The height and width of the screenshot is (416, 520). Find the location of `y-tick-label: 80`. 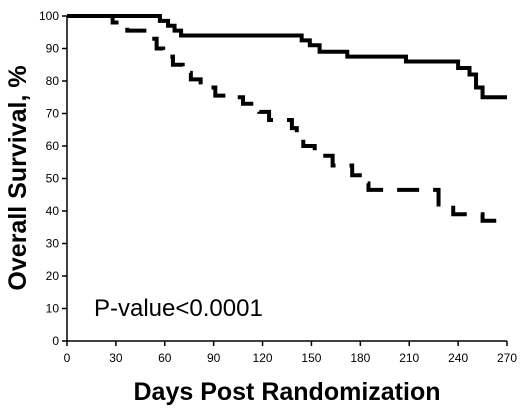

y-tick-label: 80 is located at coordinates (53, 81).